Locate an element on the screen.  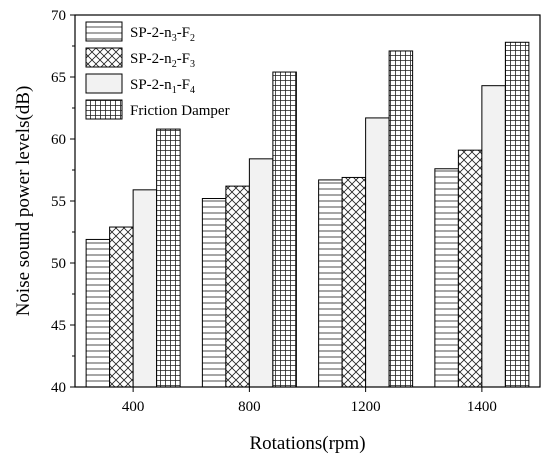
legend-label-1: SP-2-n3-F2 is located at coordinates (162, 34).